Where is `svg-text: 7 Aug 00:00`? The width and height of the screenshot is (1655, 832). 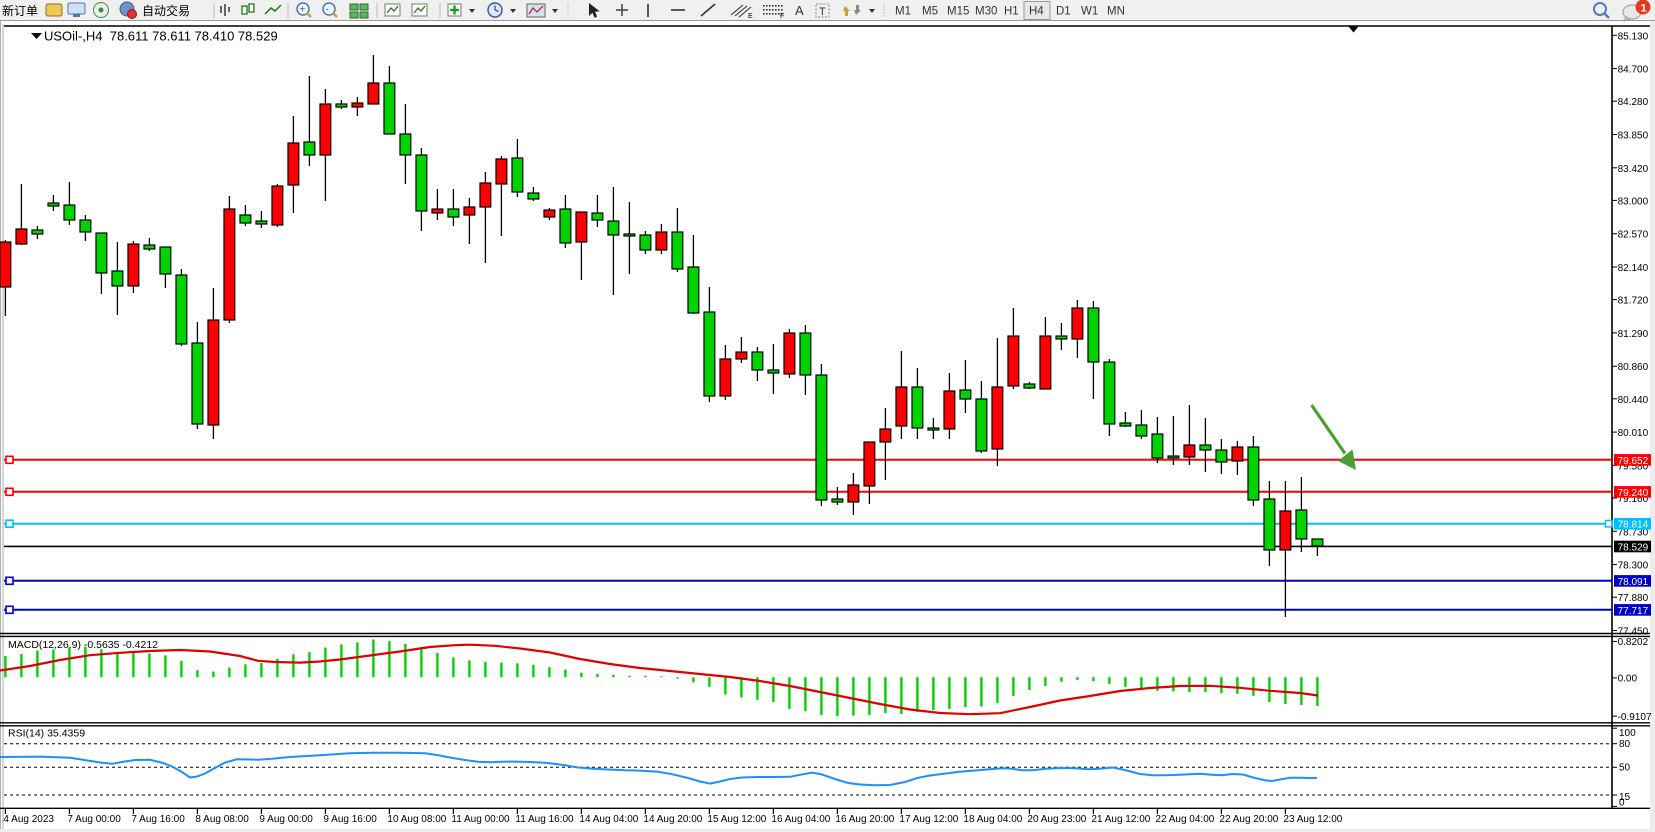
svg-text: 7 Aug 00:00 is located at coordinates (94, 819).